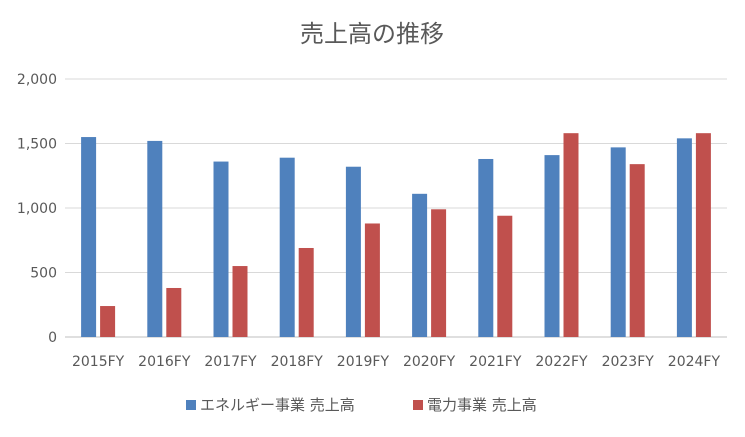 The image size is (745, 437). I want to click on bar-energy-2018FY, so click(287, 247).